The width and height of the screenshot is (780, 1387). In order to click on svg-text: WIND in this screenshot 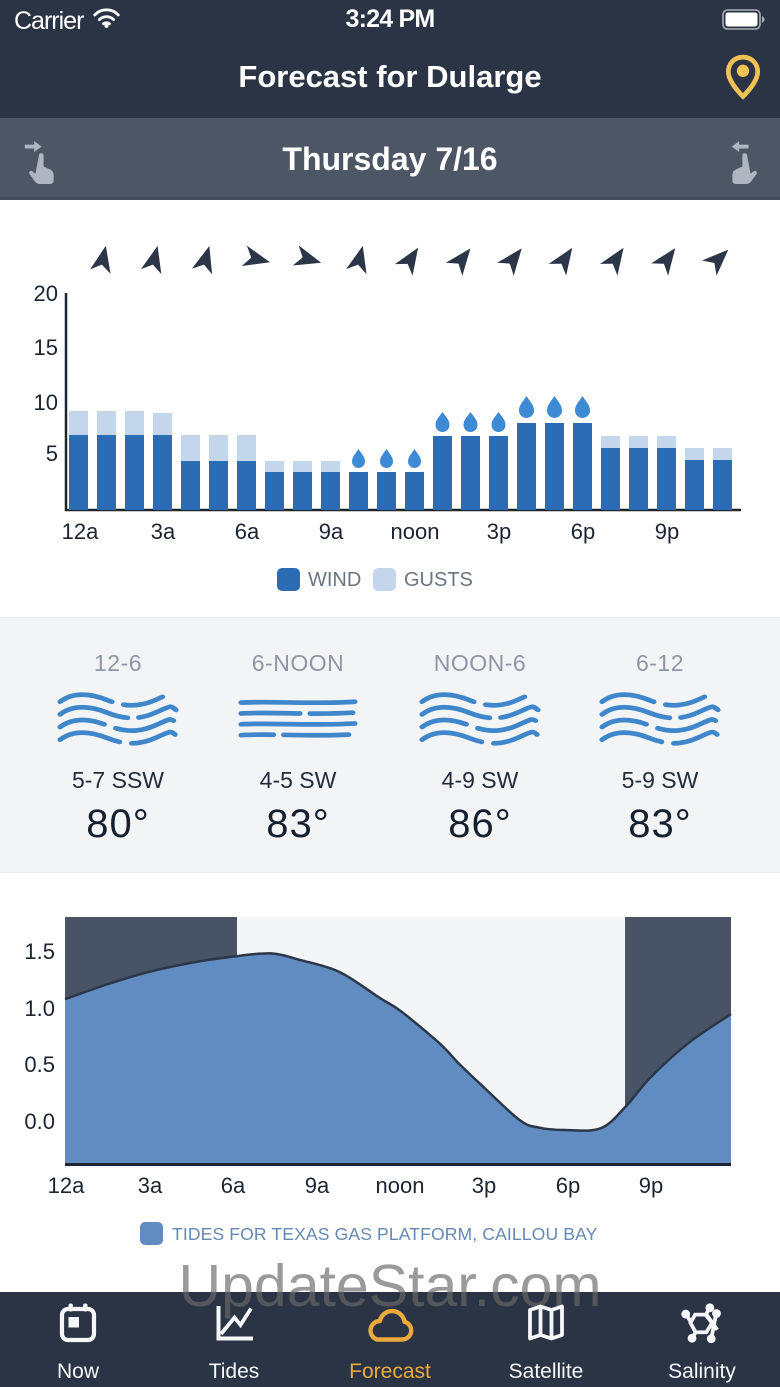, I will do `click(334, 580)`.